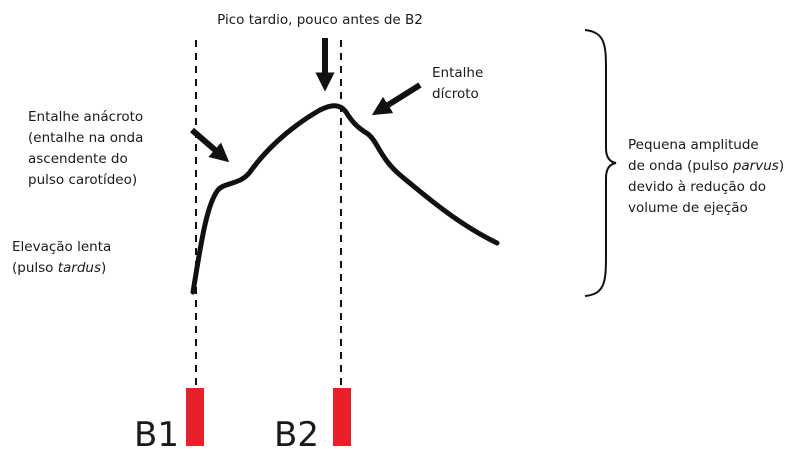 This screenshot has width=809, height=455. What do you see at coordinates (706, 166) in the screenshot?
I see `amplitude-label: de onda (pulso parvus)` at bounding box center [706, 166].